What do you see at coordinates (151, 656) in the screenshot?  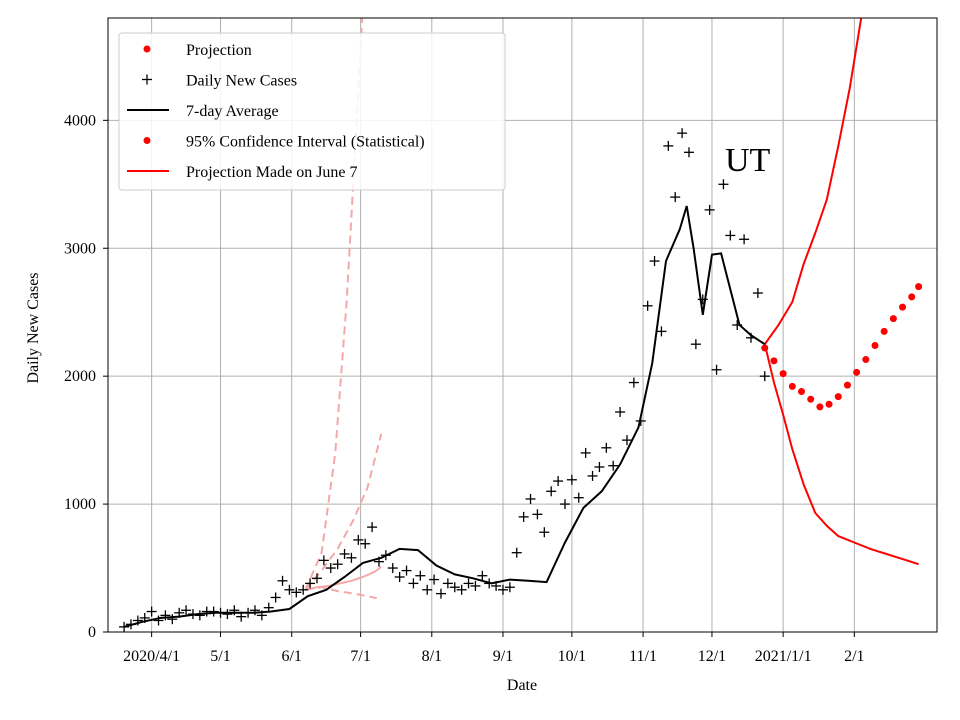 I see `x-tick-label: 2020/4/1` at bounding box center [151, 656].